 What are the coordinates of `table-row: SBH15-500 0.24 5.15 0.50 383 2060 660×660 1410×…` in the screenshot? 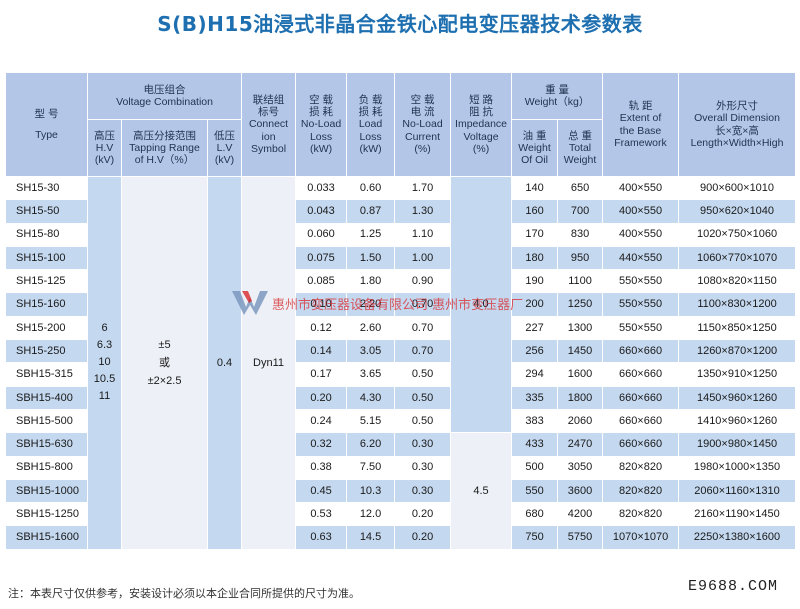 It's located at (401, 421).